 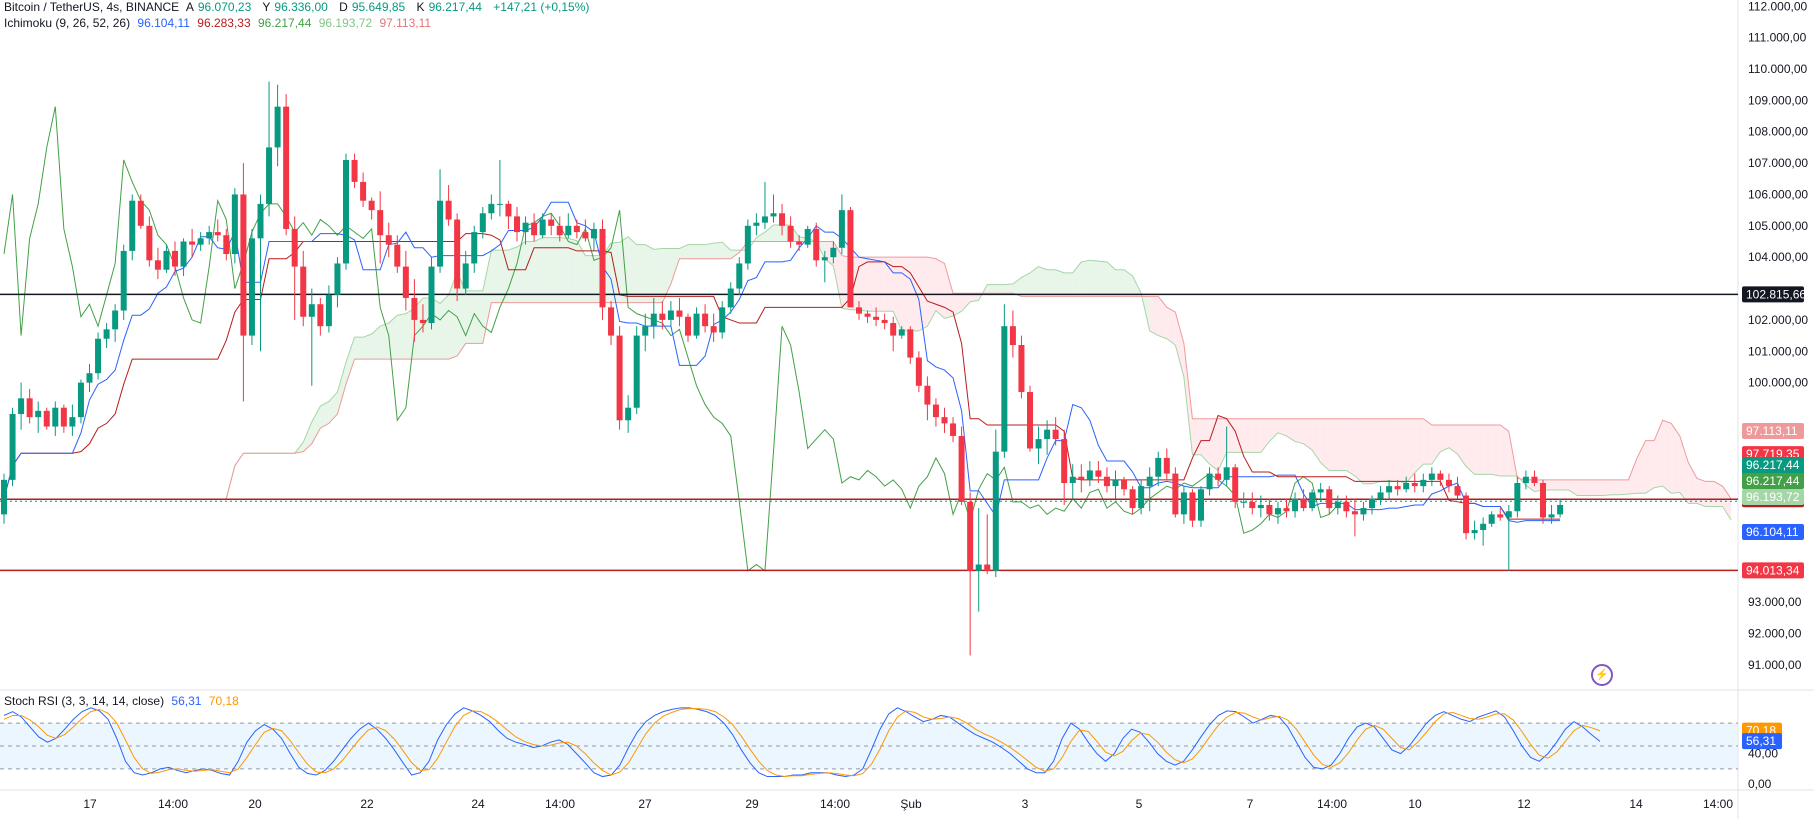 What do you see at coordinates (645, 804) in the screenshot?
I see `time-axis-label: 27` at bounding box center [645, 804].